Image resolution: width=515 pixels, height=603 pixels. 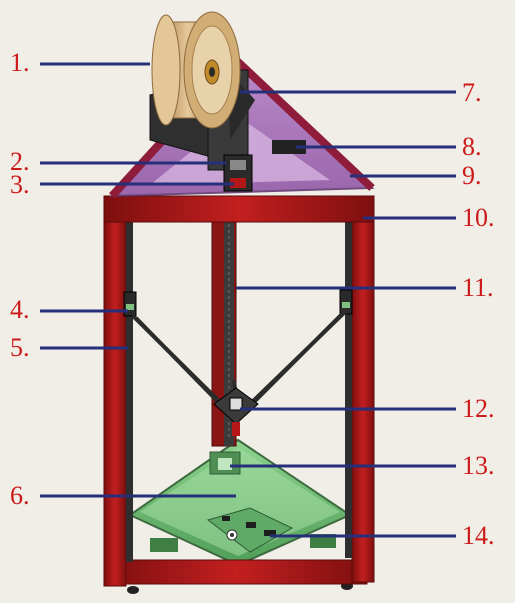 What do you see at coordinates (20, 495) in the screenshot?
I see `callout-label-6: 6.` at bounding box center [20, 495].